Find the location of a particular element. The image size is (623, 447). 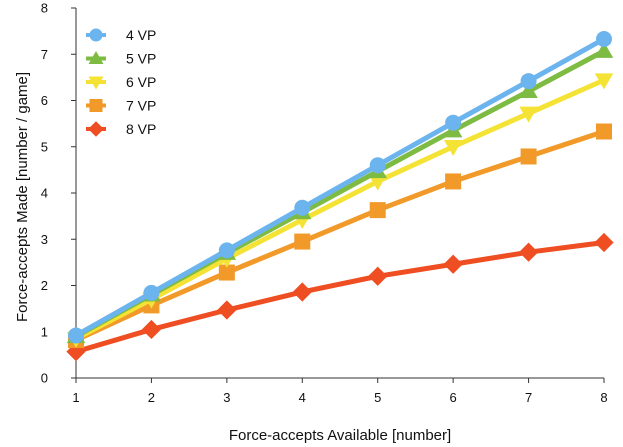

x-tick-label: 5 is located at coordinates (377, 397).